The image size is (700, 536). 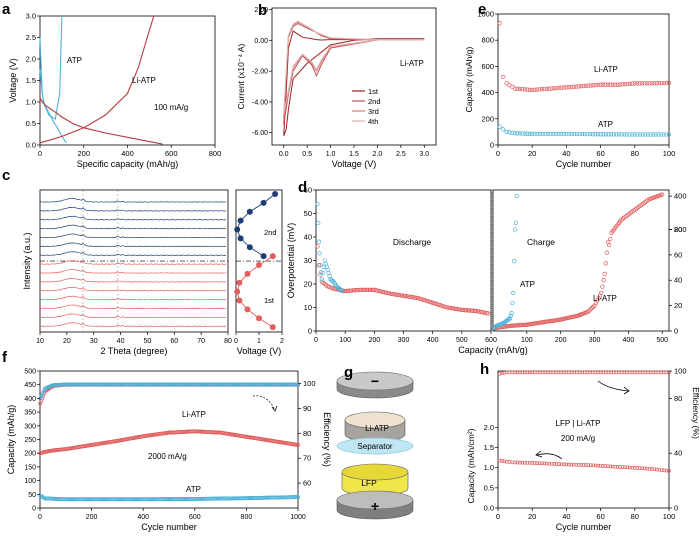 I want to click on marker-li-atp-efficiency, so click(x=40, y=403).